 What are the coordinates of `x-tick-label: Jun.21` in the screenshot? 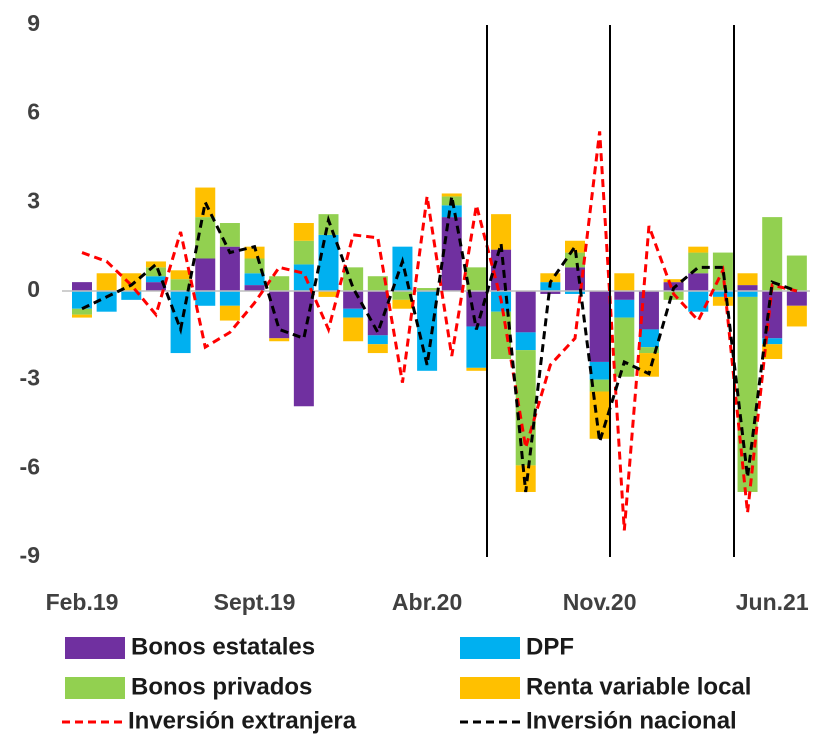 It's located at (772, 602).